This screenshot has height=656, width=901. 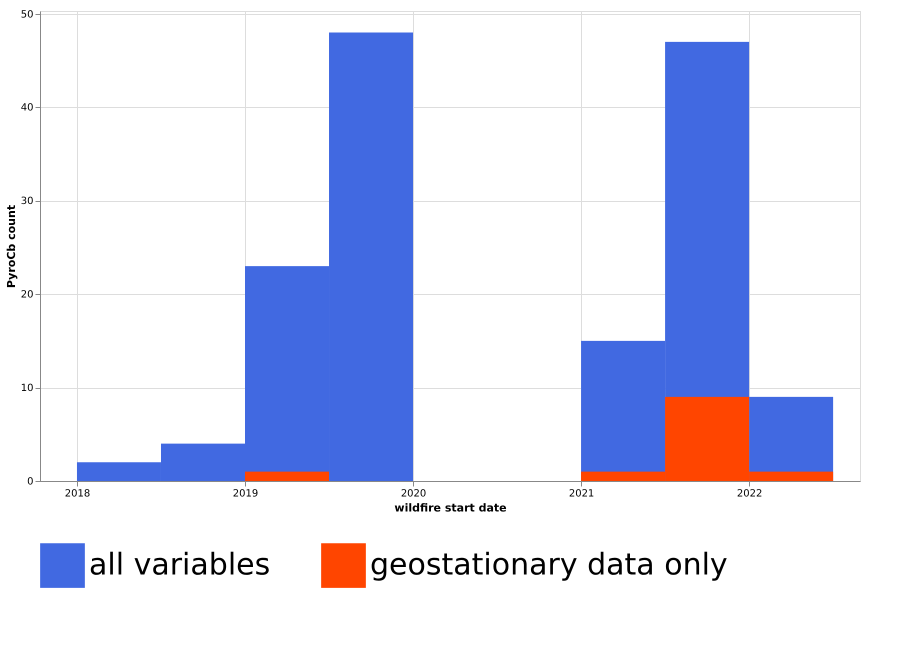 I want to click on legend-label: geostationary data only, so click(x=549, y=565).